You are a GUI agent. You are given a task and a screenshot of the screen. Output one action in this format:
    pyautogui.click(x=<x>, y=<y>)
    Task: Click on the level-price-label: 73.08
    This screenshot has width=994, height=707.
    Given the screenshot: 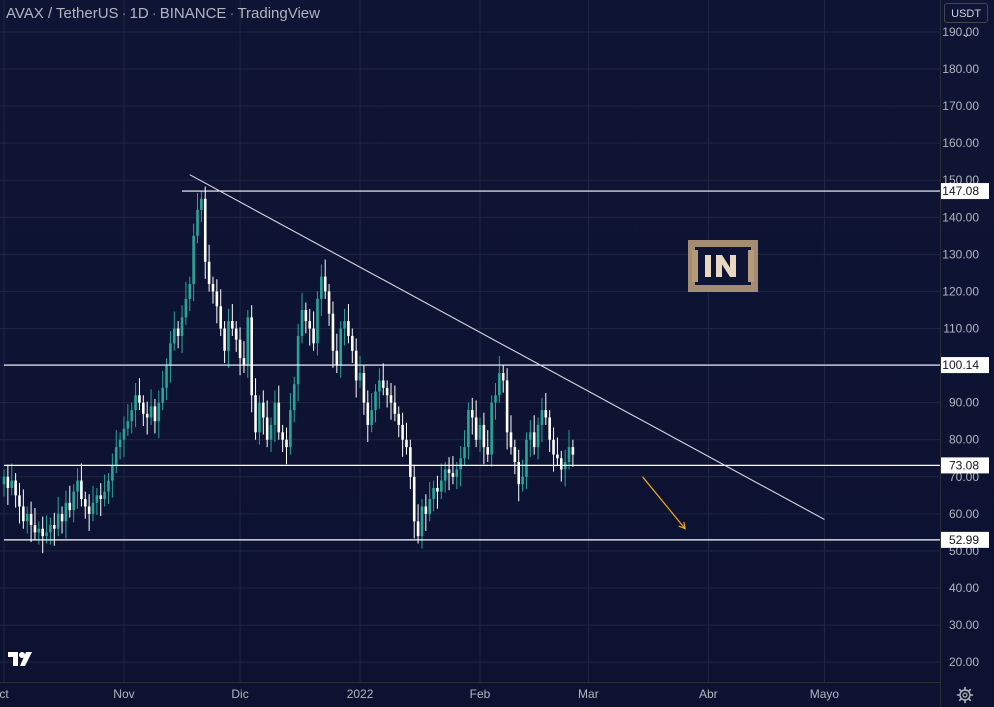 What is the action you would take?
    pyautogui.click(x=964, y=465)
    